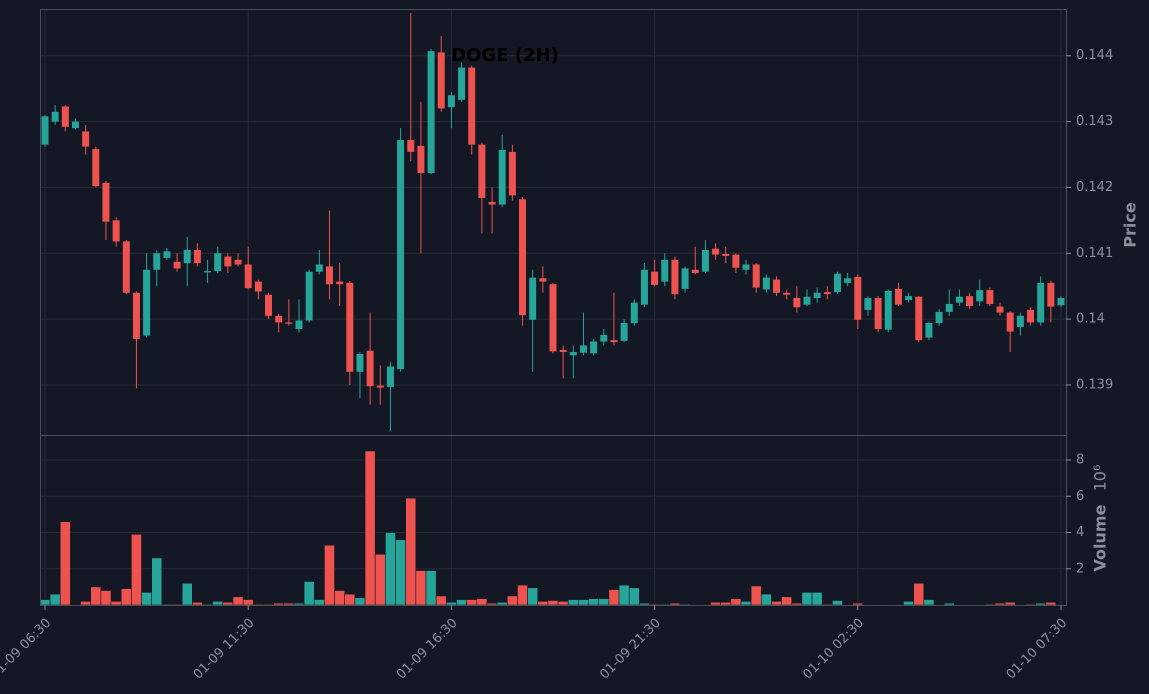  What do you see at coordinates (1094, 121) in the screenshot?
I see `y-tick-label: 0.143` at bounding box center [1094, 121].